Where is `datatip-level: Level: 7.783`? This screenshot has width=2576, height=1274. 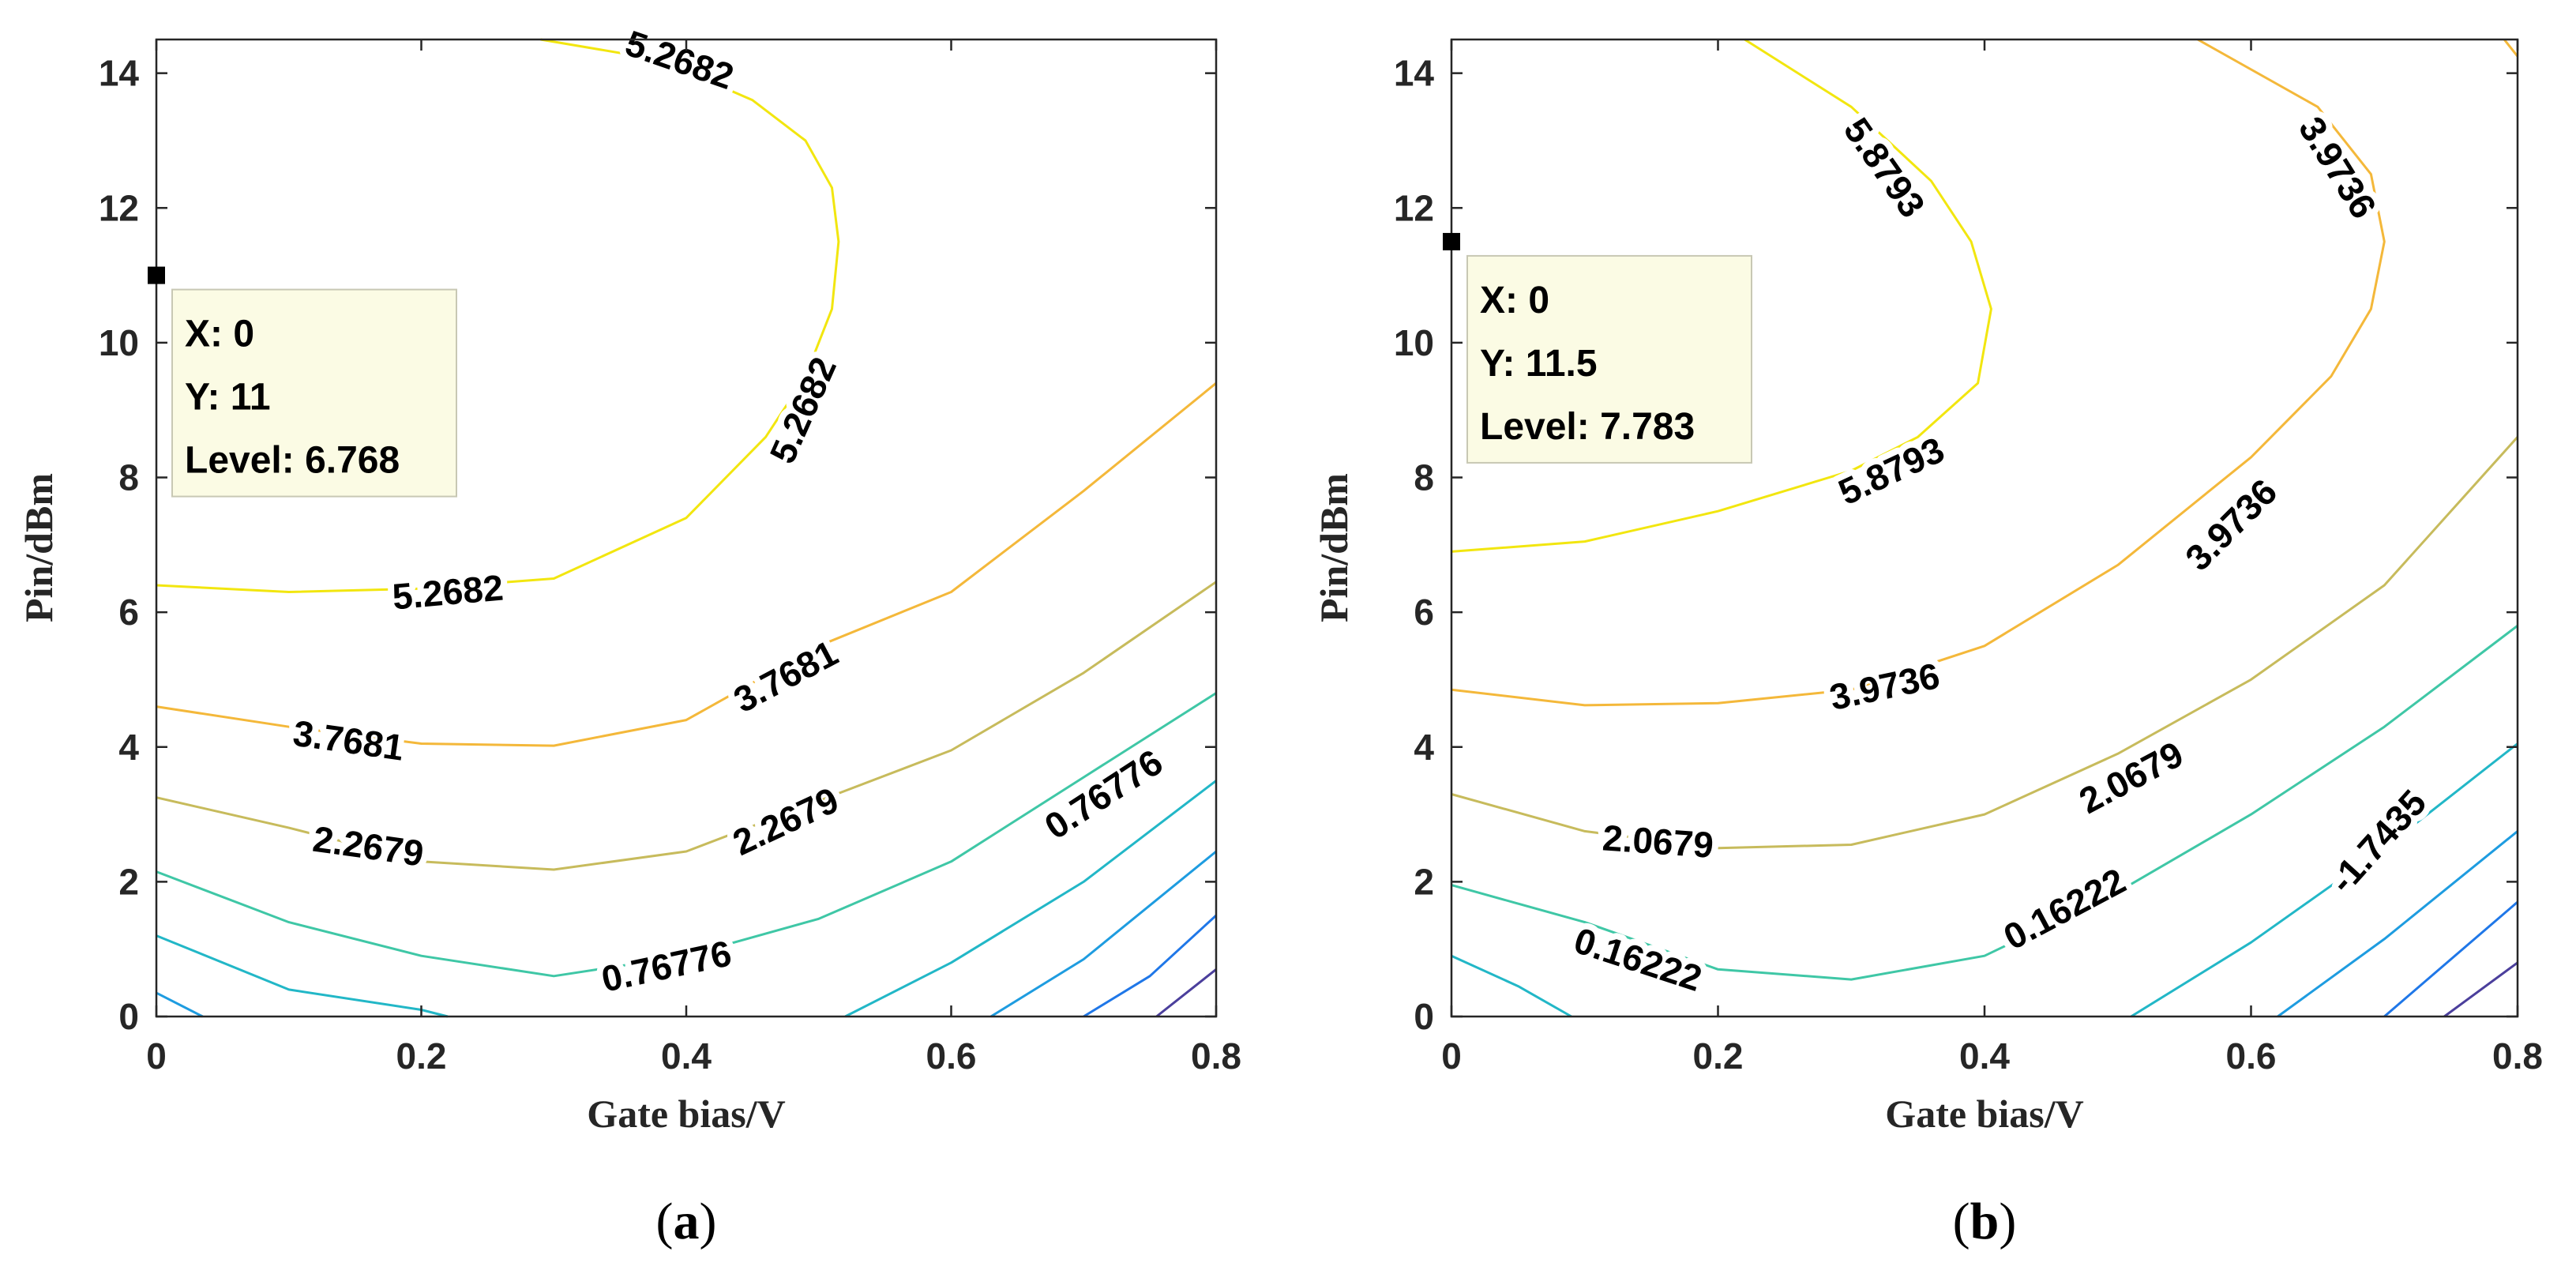
datatip-level: Level: 7.783 is located at coordinates (1587, 427).